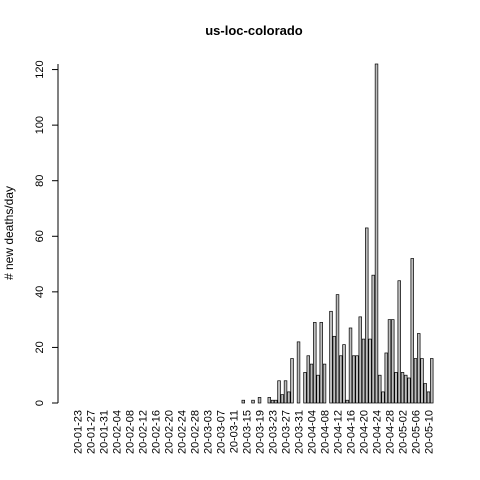 The image size is (480, 480). What do you see at coordinates (40, 181) in the screenshot?
I see `y-tick-label: 80` at bounding box center [40, 181].